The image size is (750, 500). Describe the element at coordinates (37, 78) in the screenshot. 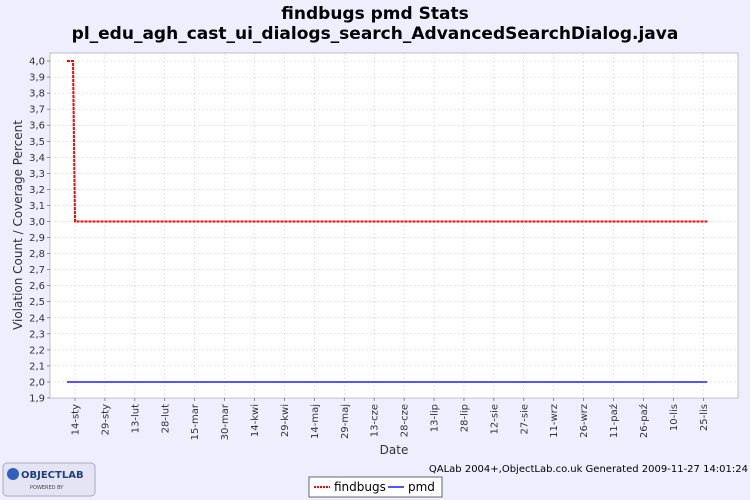

I see `y-tick-label: 3,9` at that location.